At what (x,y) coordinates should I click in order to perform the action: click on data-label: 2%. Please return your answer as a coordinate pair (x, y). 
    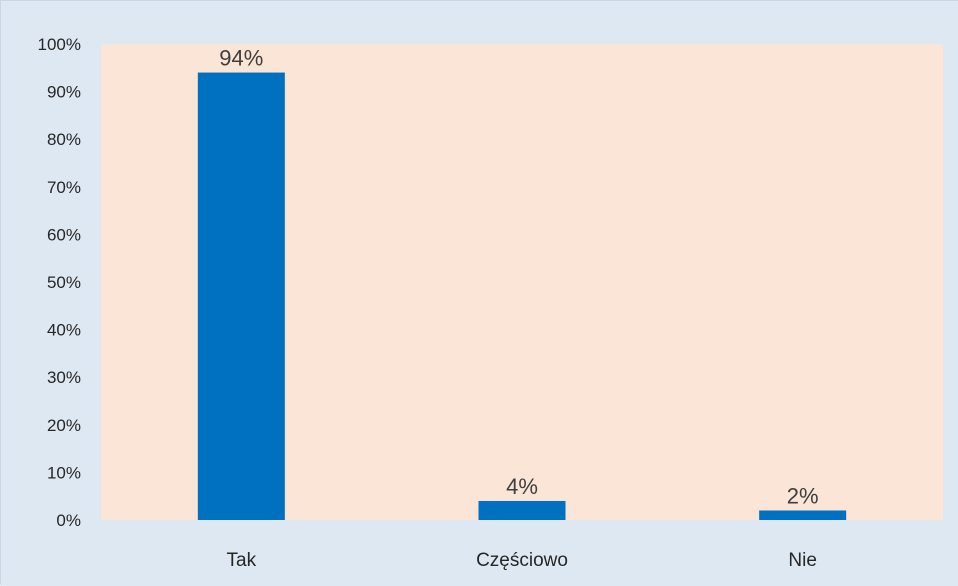
    Looking at the image, I should click on (803, 495).